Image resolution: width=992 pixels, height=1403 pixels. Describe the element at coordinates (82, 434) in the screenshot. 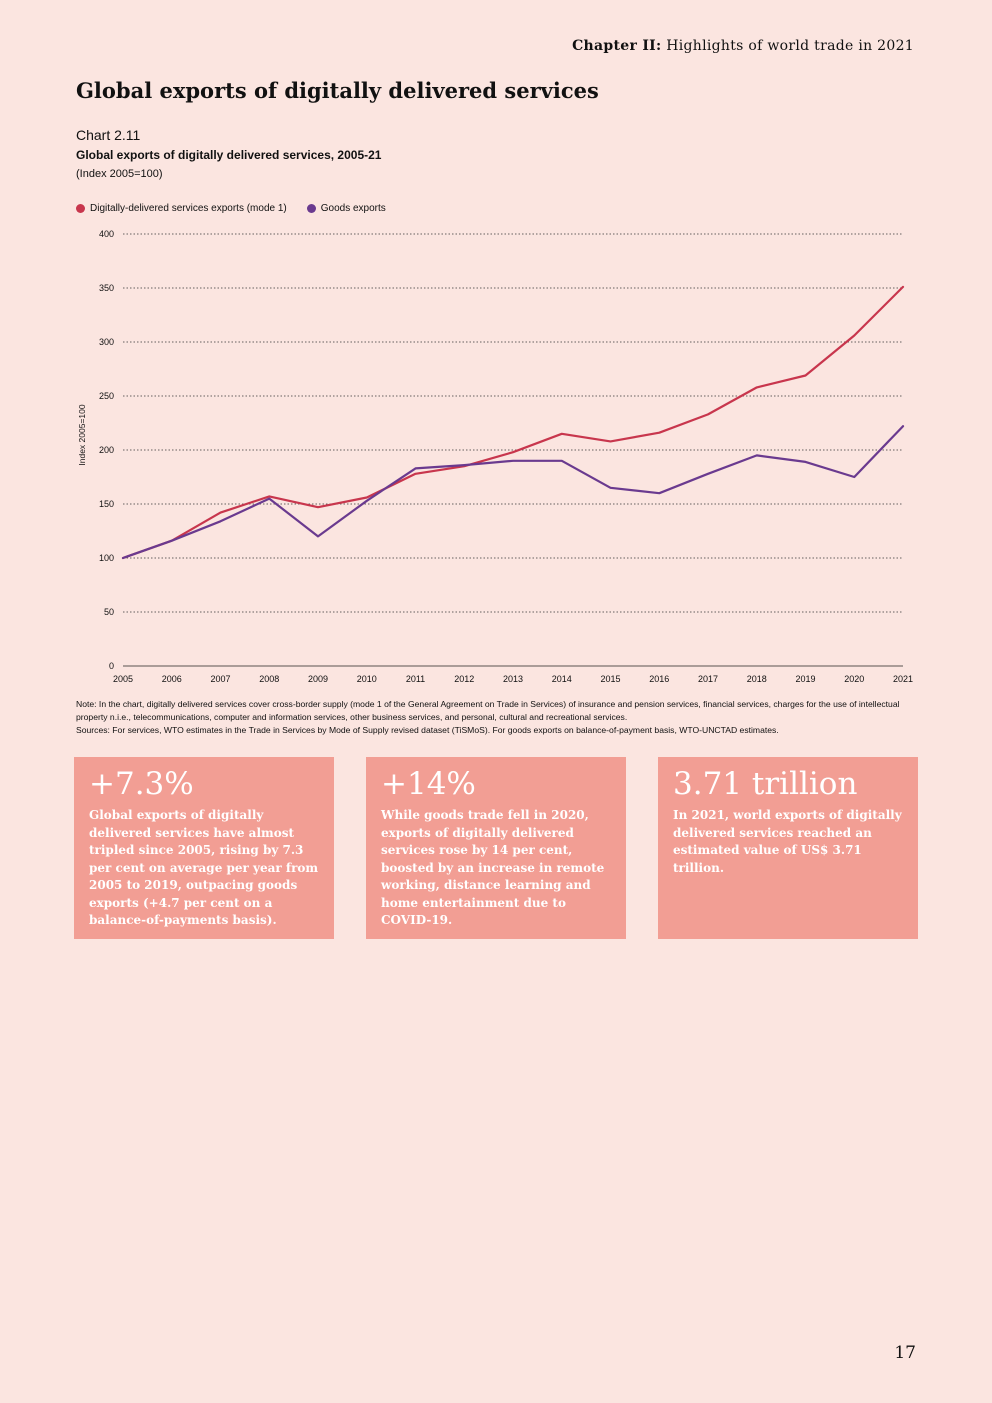

I see `y-axis-label: Index 2005=100` at that location.